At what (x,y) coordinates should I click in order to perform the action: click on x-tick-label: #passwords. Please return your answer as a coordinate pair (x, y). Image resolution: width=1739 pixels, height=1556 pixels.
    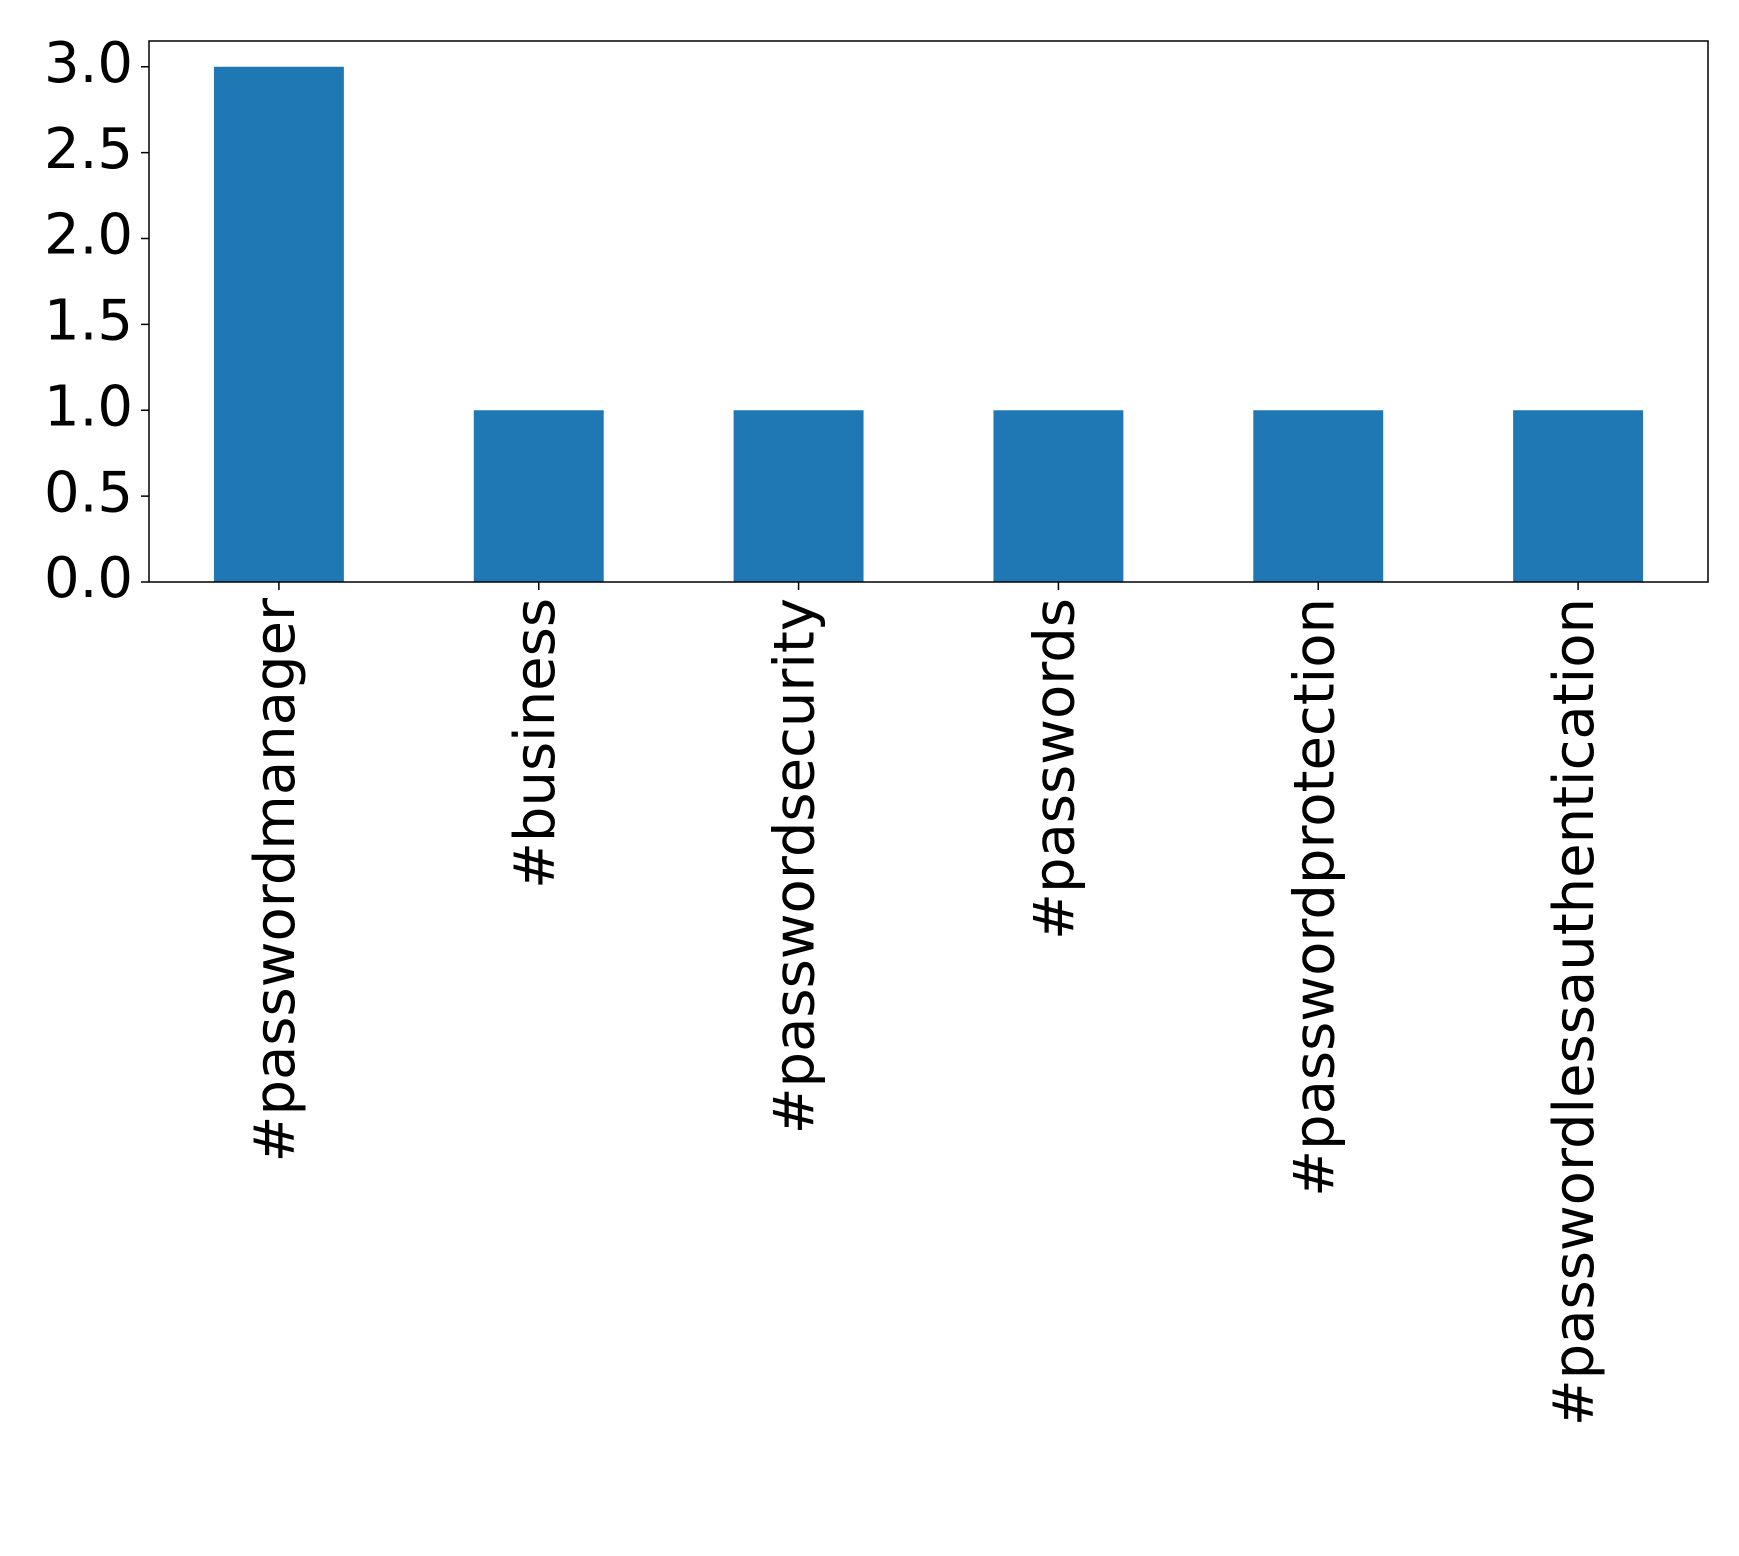
    Looking at the image, I should click on (1055, 769).